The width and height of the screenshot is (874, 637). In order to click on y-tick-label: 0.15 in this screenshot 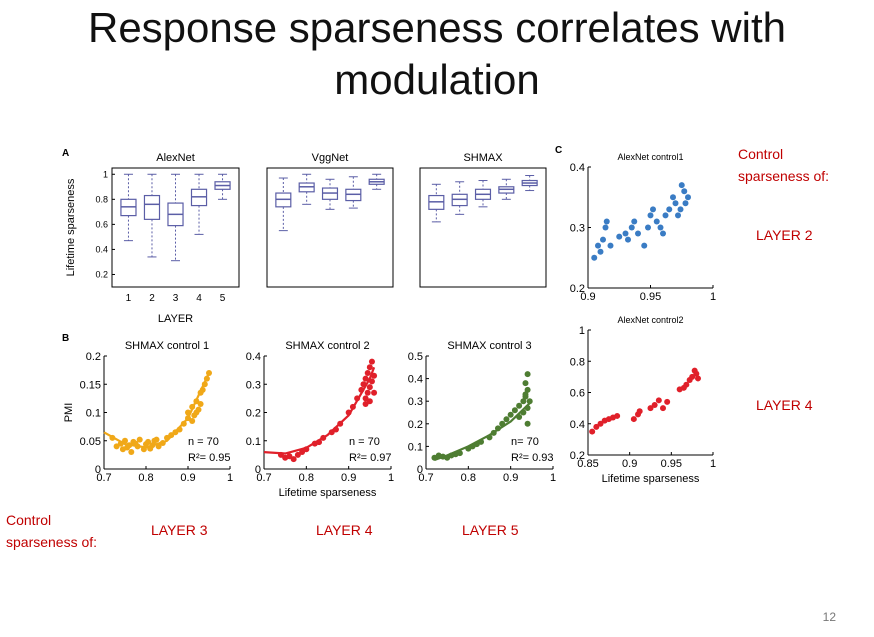, I will do `click(90, 385)`.